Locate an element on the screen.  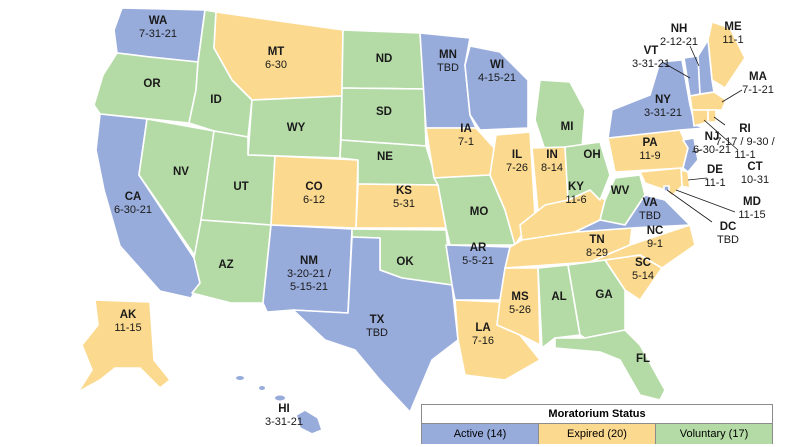
state-code-nh: NH is located at coordinates (679, 29).